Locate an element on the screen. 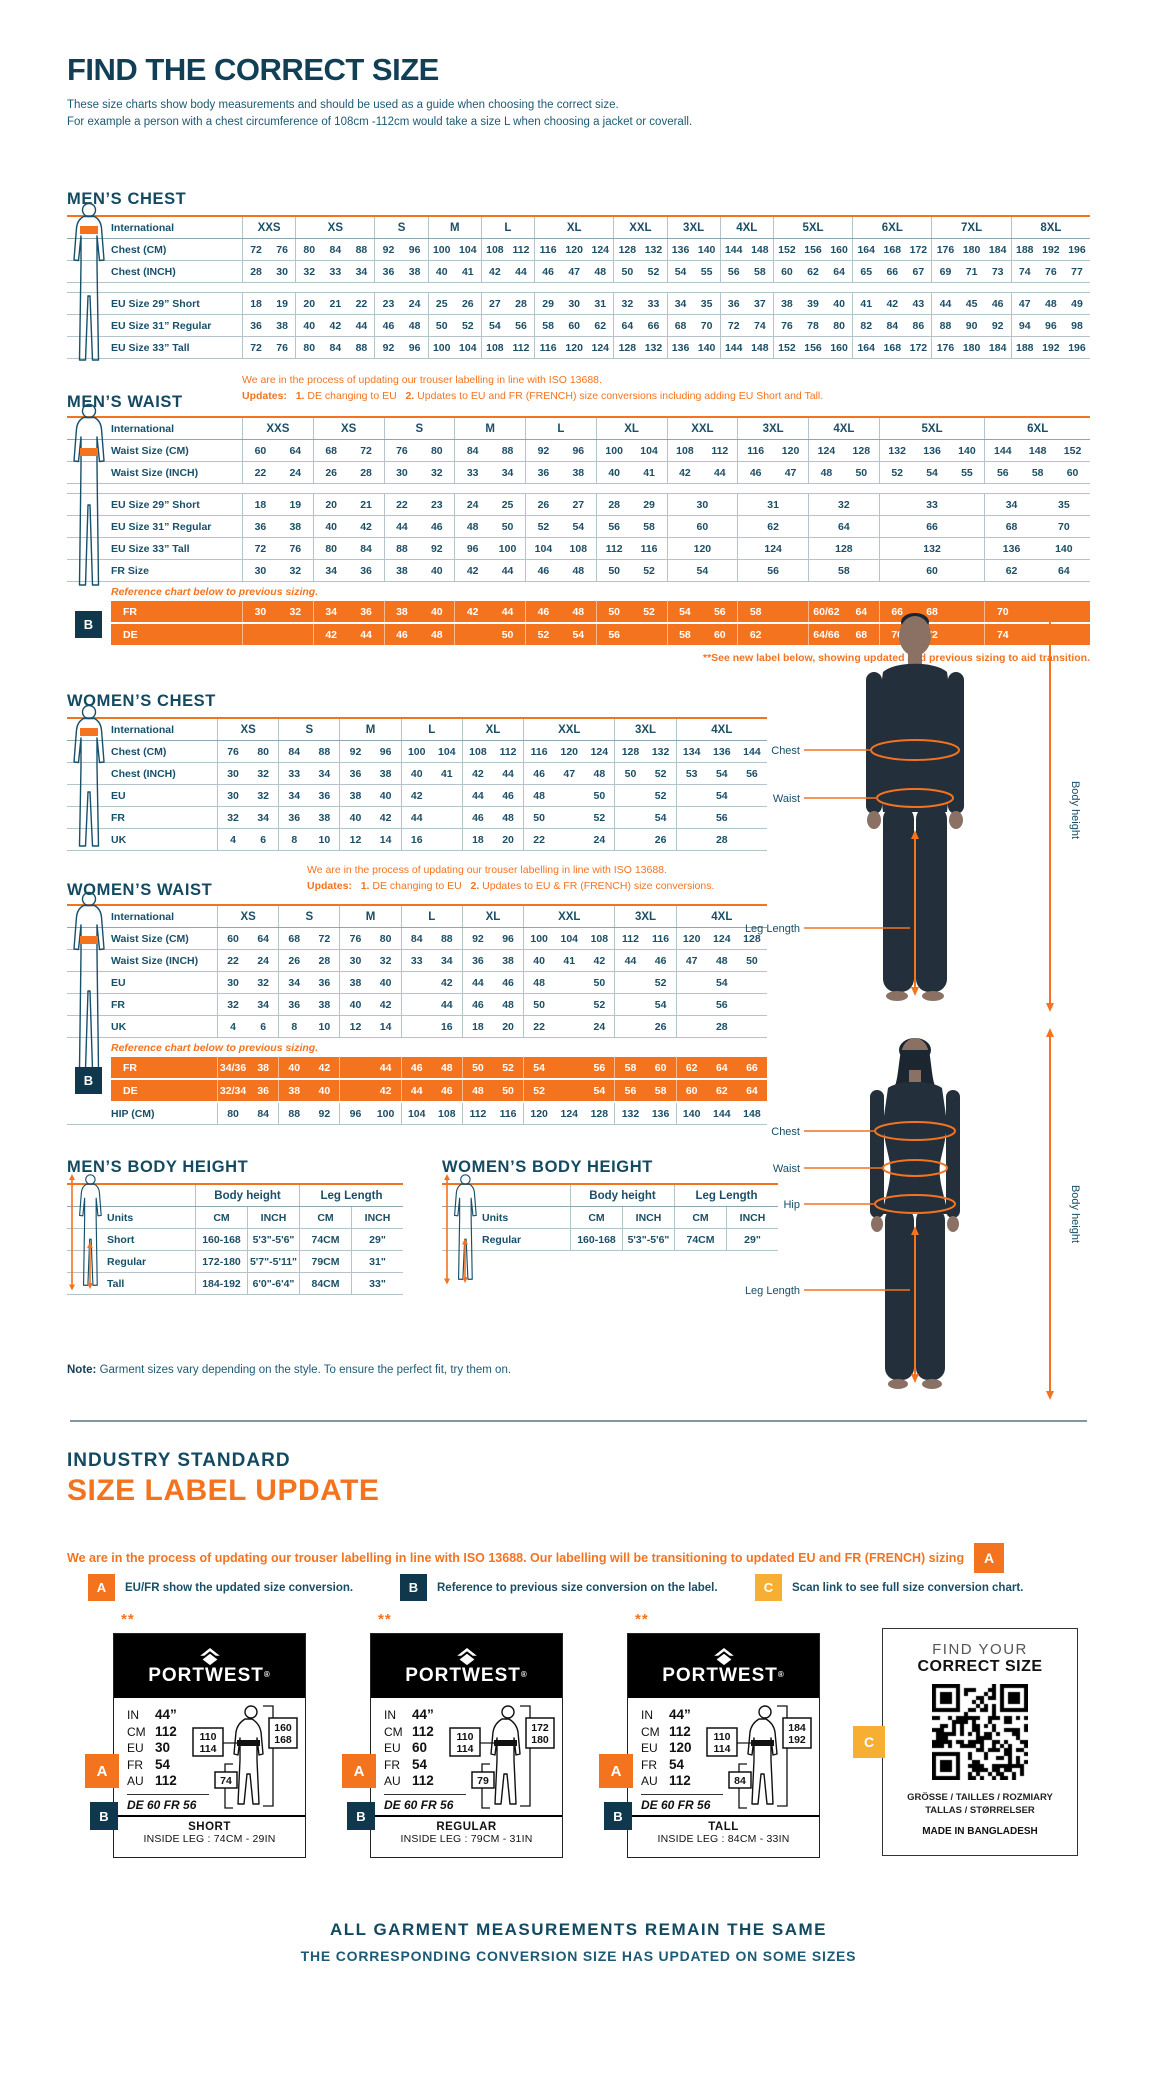  size-value: 52 is located at coordinates (543, 634).